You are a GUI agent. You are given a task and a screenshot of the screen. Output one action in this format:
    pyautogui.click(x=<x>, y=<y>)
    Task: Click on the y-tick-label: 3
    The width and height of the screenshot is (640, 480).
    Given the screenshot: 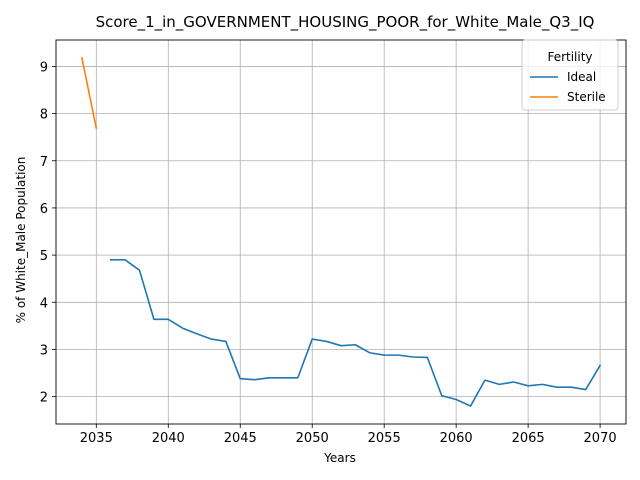 What is the action you would take?
    pyautogui.click(x=44, y=350)
    